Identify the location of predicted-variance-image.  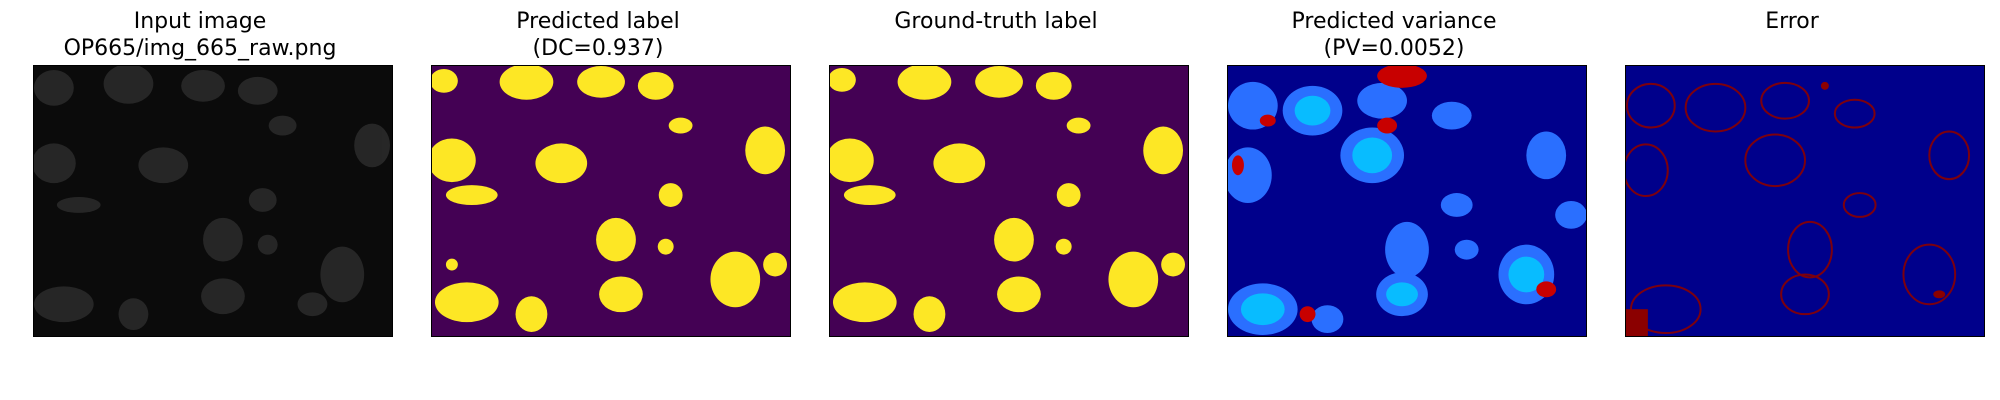
(1407, 201).